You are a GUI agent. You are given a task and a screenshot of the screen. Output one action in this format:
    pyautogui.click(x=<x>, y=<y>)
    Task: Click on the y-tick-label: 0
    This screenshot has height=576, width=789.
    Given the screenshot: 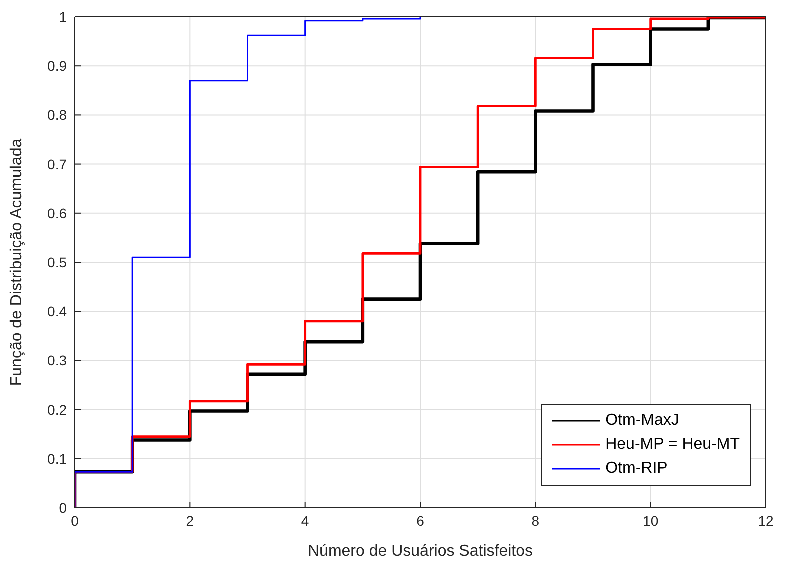 What is the action you would take?
    pyautogui.click(x=63, y=508)
    